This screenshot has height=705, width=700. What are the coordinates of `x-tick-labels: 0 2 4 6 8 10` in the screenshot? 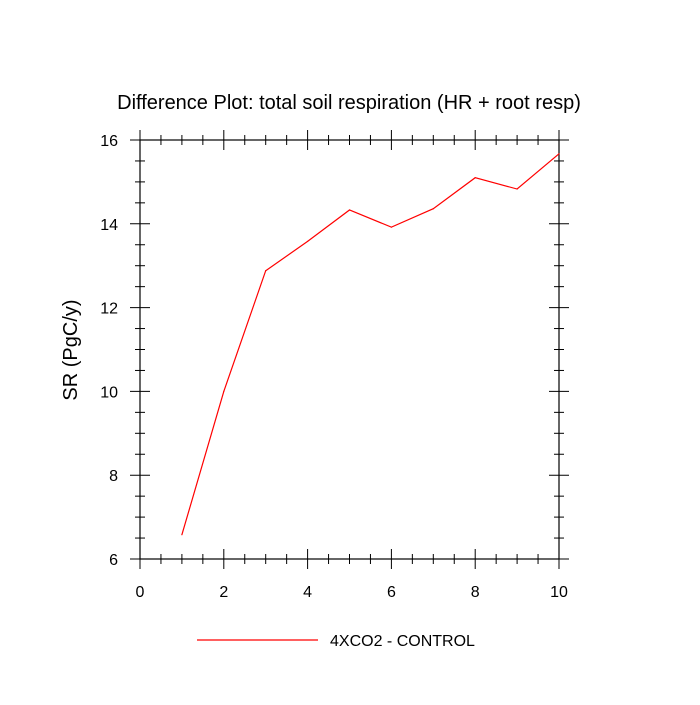 It's located at (352, 592).